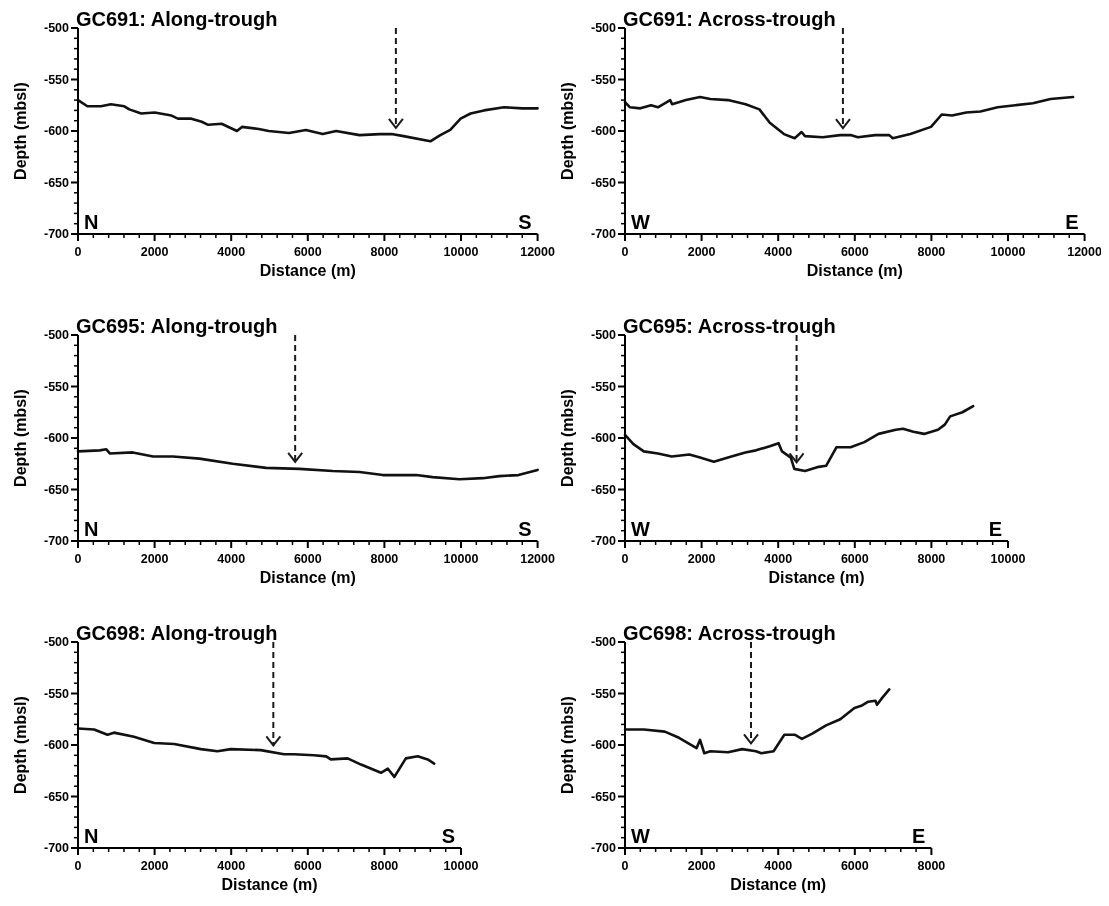 Image resolution: width=1109 pixels, height=906 pixels. I want to click on chart-title: GC691: Across-trough, so click(729, 19).